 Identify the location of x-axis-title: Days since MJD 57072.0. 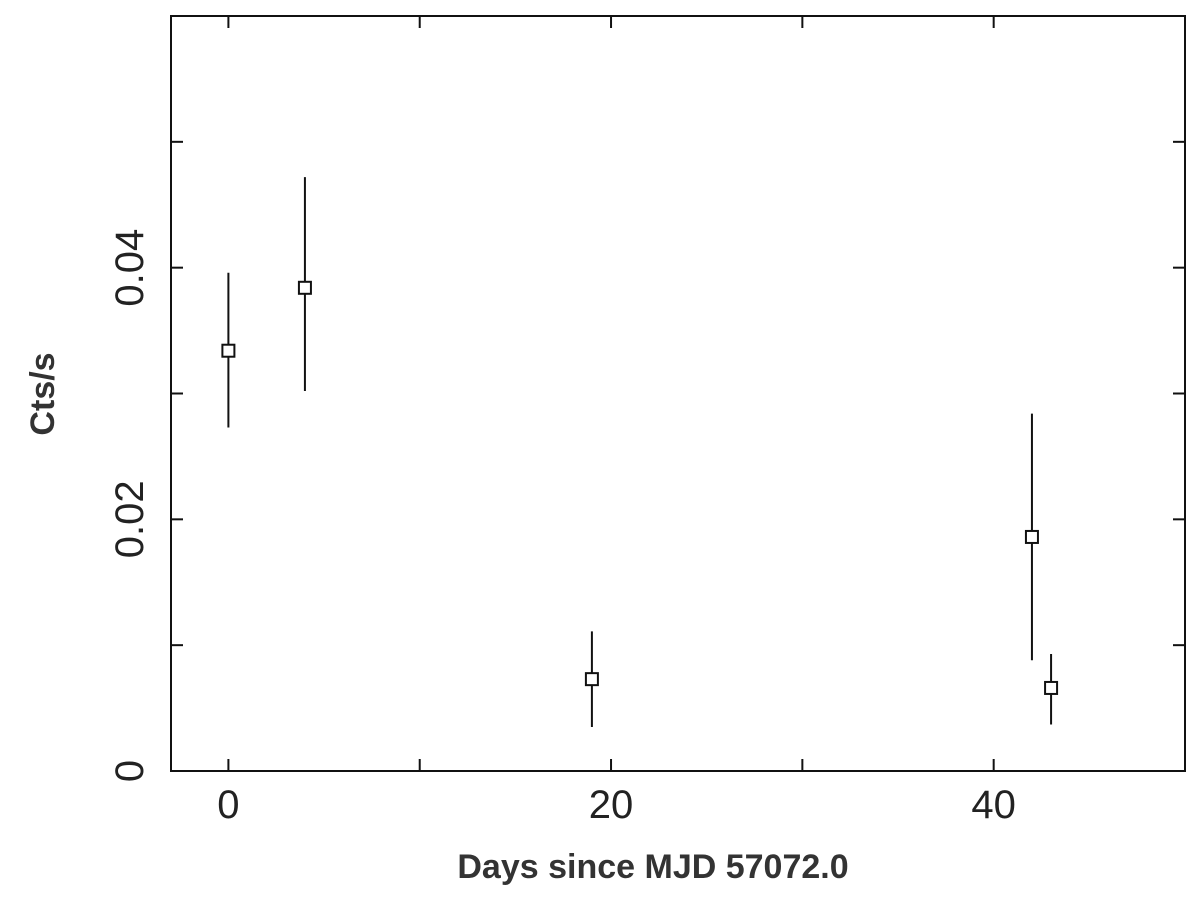
(652, 867).